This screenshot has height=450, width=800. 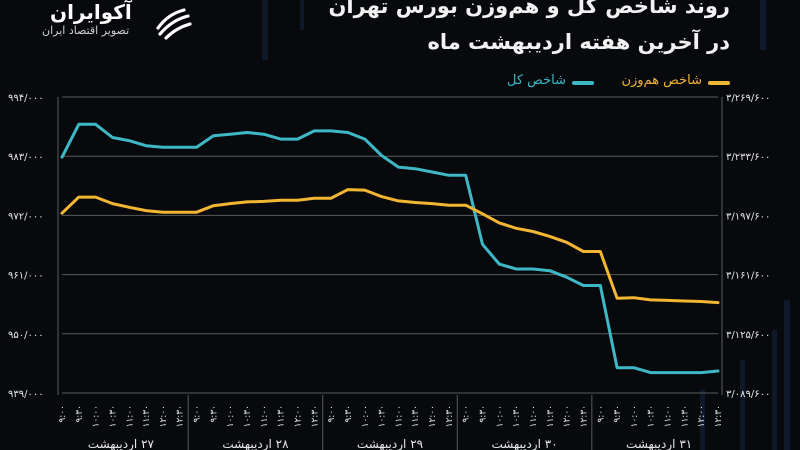 I want to click on x-axis-tick-label: ۱۲:۰۰, so click(x=568, y=416).